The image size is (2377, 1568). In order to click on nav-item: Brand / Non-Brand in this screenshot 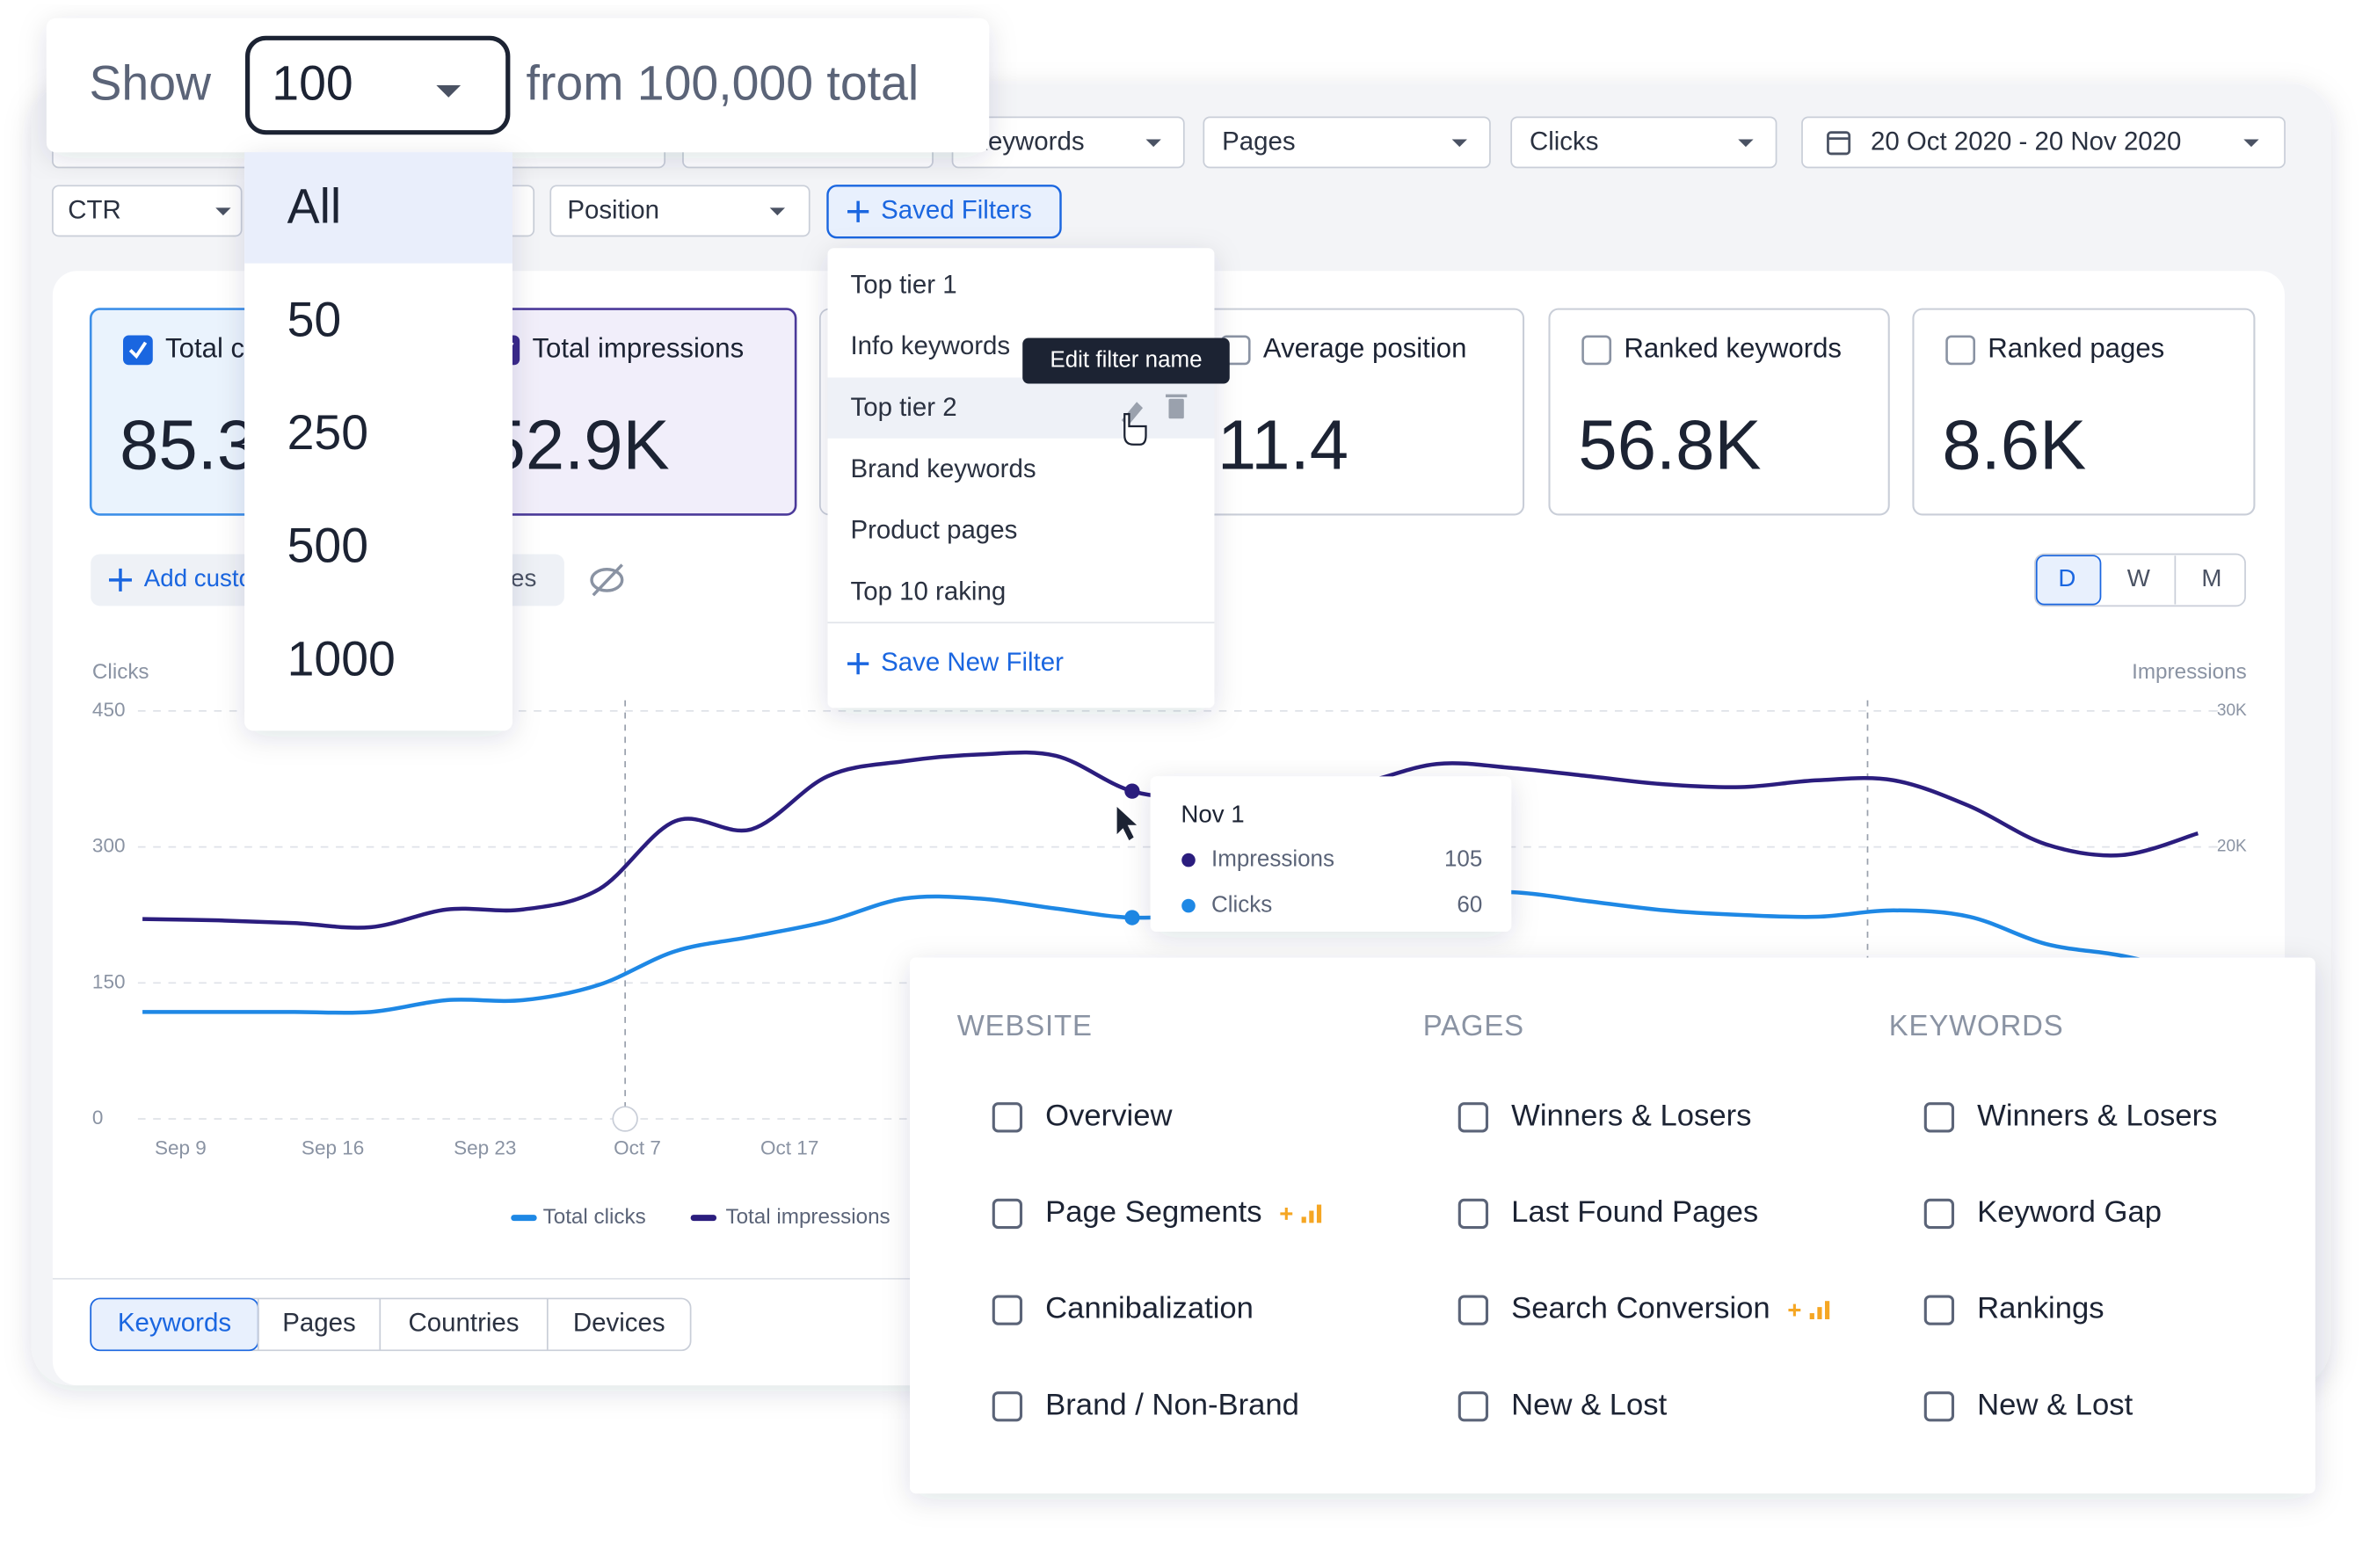, I will do `click(1172, 1404)`.